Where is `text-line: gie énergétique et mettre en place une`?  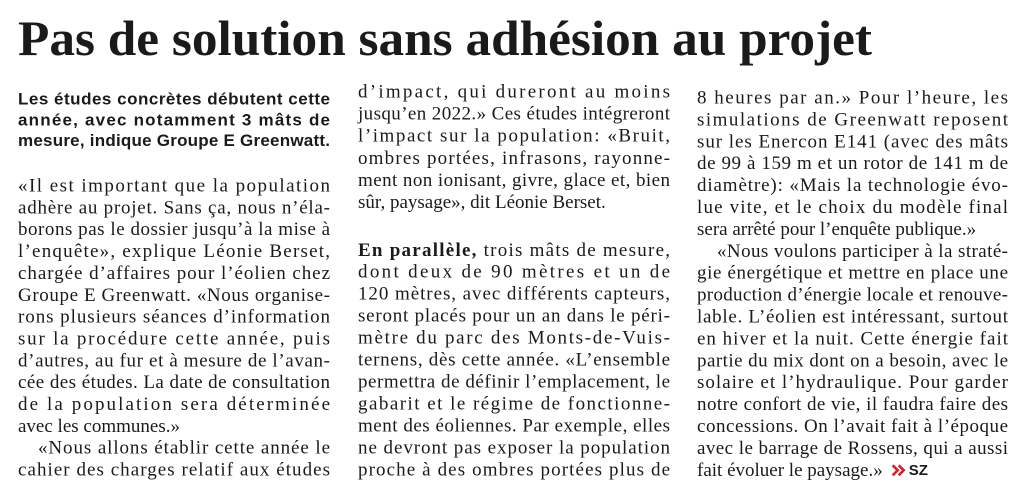 text-line: gie énergétique et mettre en place une is located at coordinates (852, 273).